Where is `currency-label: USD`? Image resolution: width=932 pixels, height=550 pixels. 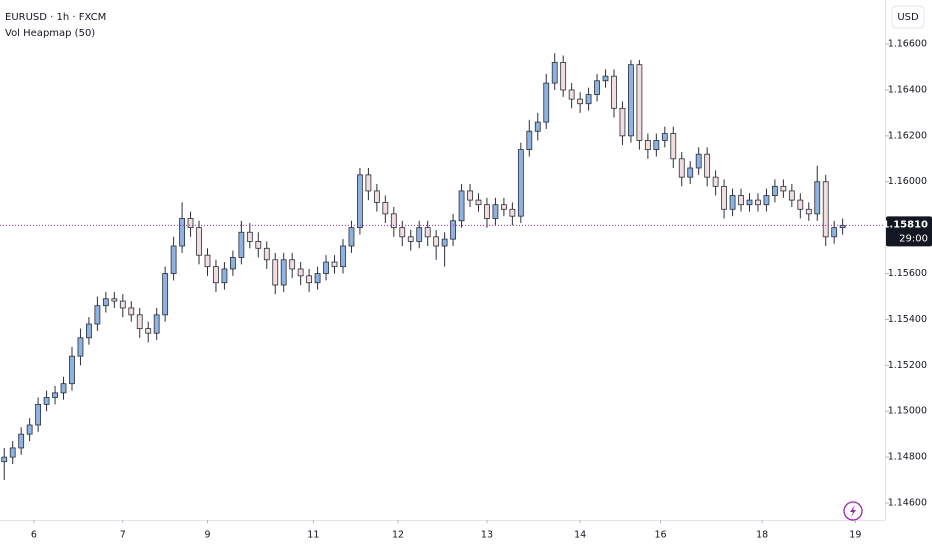 currency-label: USD is located at coordinates (908, 17).